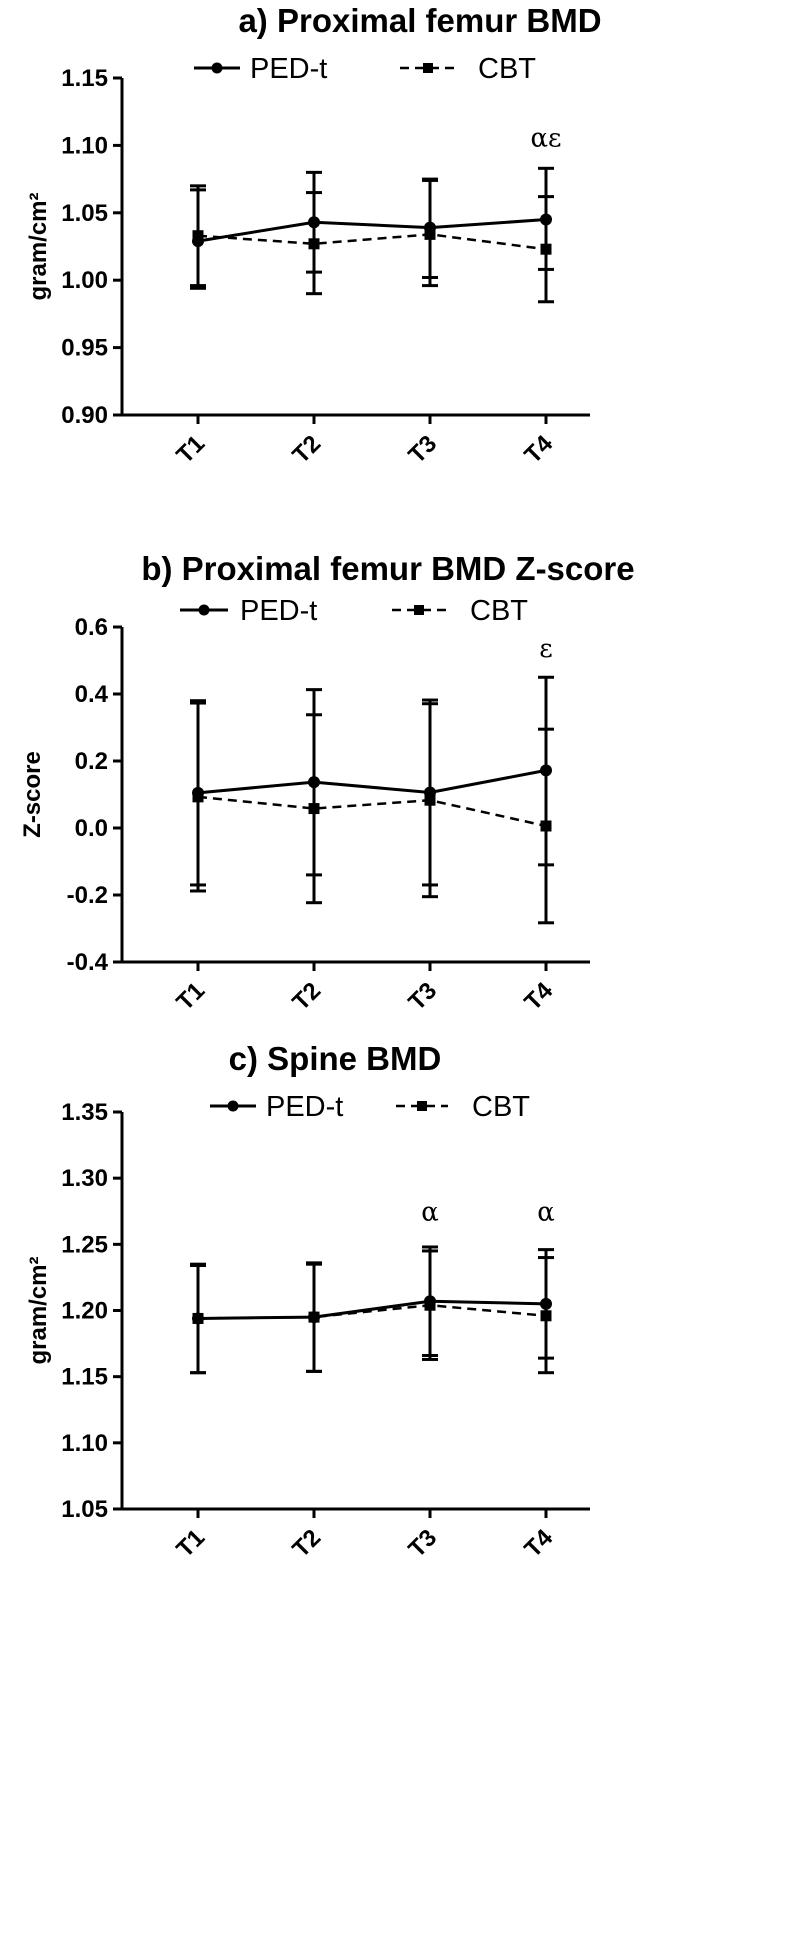  I want to click on y-tick-label: 0.6, so click(91, 627).